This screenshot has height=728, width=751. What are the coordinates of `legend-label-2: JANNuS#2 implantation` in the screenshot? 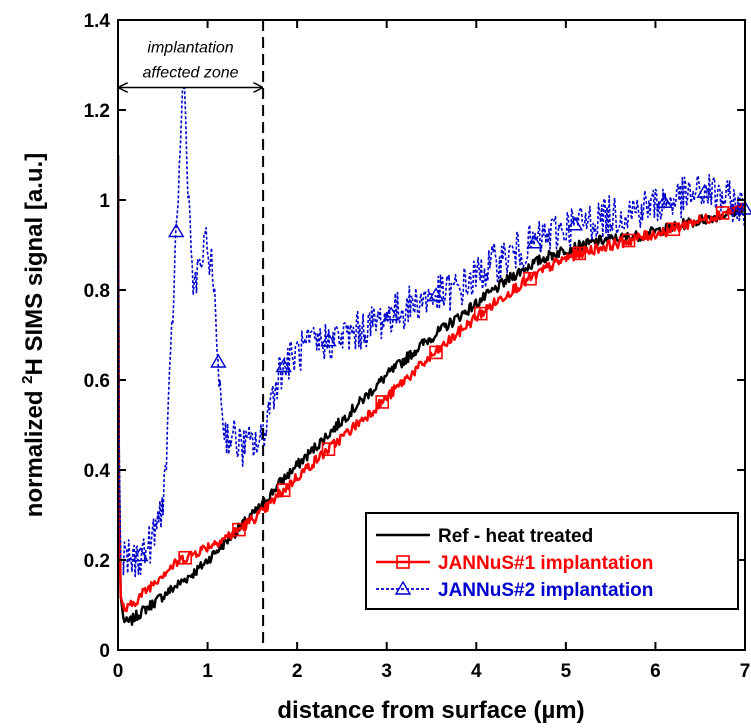 It's located at (545, 590).